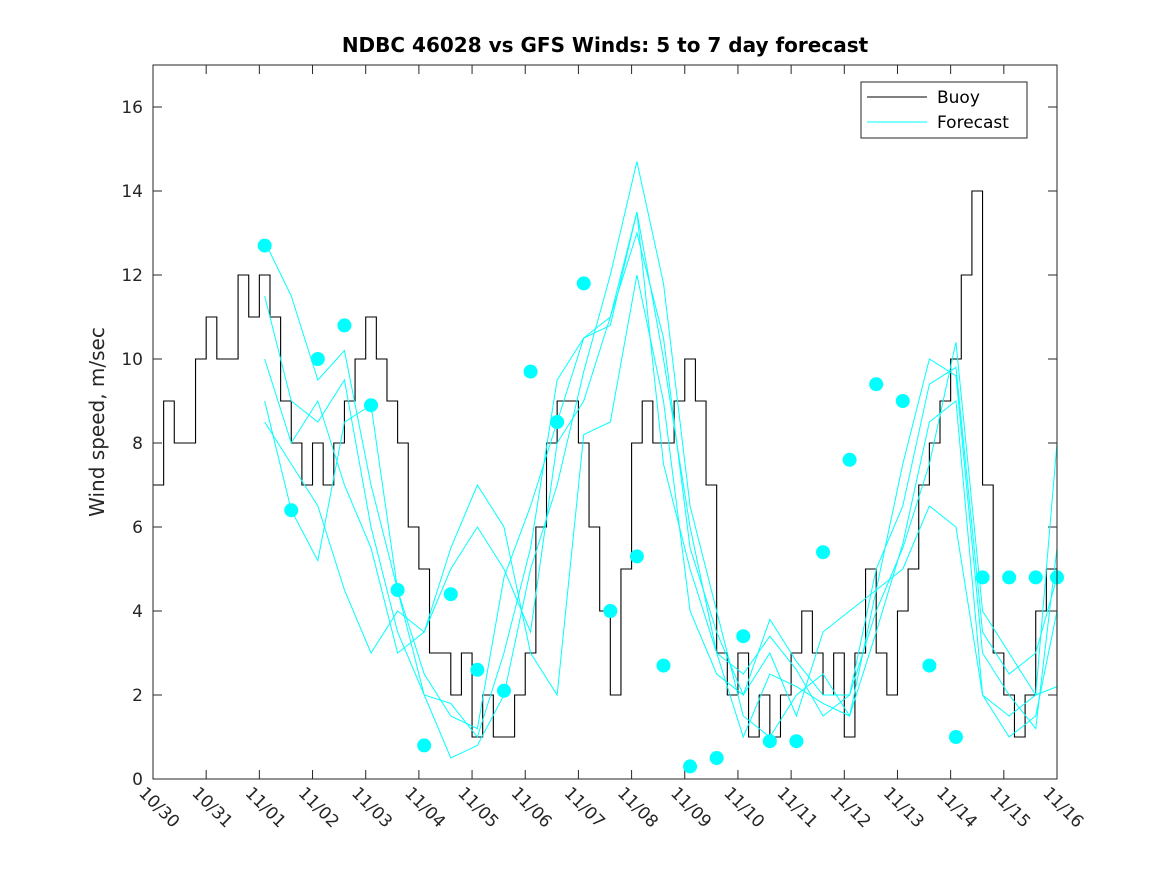 The image size is (1167, 875). What do you see at coordinates (212, 807) in the screenshot?
I see `x-tick-label-1: 10/31` at bounding box center [212, 807].